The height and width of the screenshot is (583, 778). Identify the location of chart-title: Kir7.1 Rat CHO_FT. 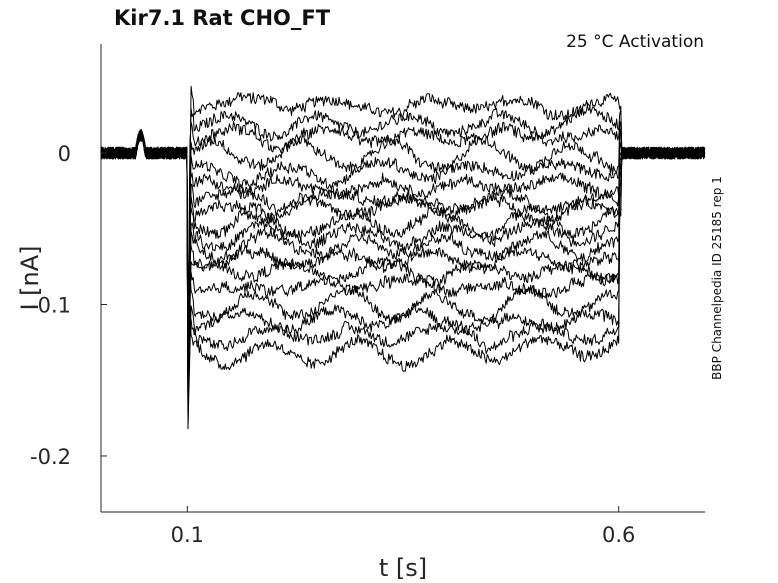
(222, 18).